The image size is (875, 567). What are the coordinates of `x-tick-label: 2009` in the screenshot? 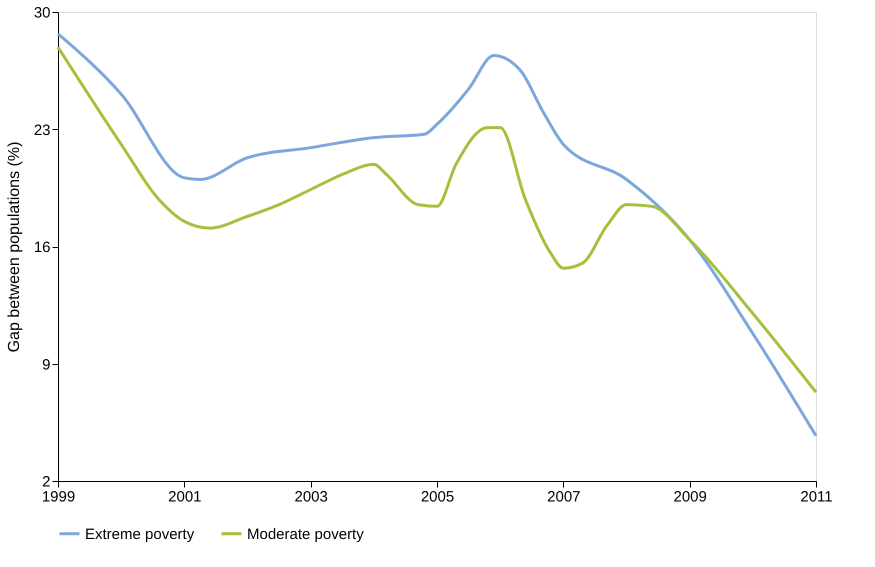 It's located at (690, 497).